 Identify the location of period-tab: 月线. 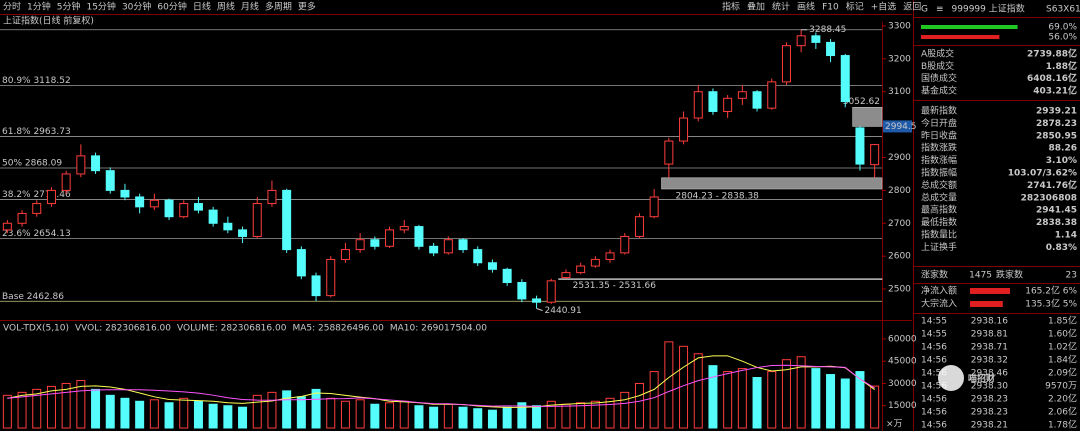
(250, 7).